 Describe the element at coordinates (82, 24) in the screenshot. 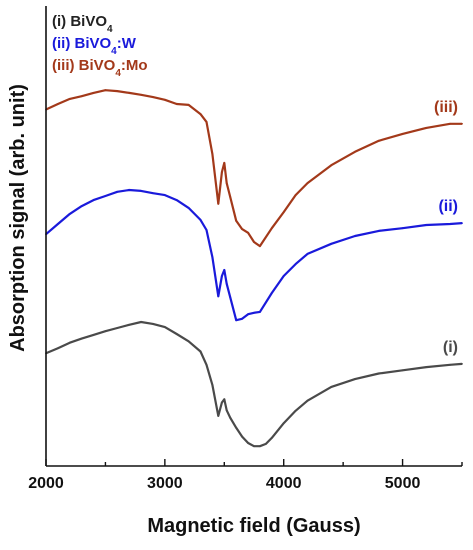

I see `legend-entry: (i) BiVO4` at that location.